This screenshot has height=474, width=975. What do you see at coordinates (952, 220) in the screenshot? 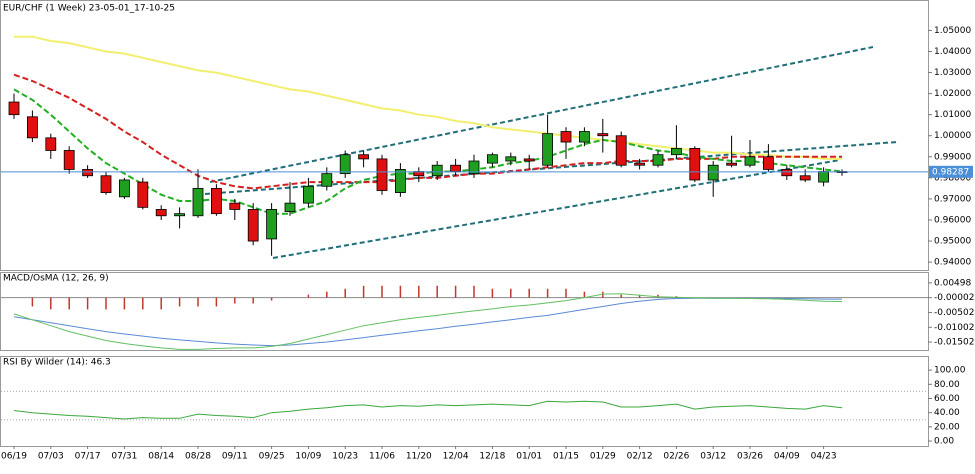
I see `y-tick-label: 0.96000` at bounding box center [952, 220].